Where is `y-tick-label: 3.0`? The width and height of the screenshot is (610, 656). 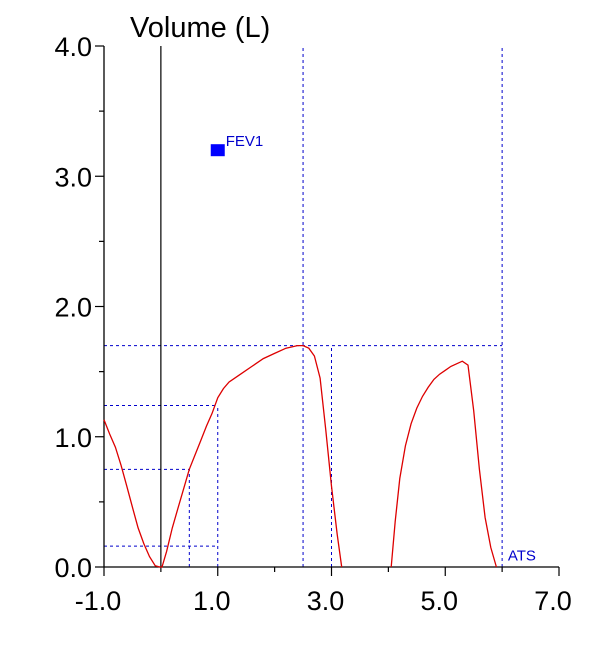
y-tick-label: 3.0 is located at coordinates (73, 177).